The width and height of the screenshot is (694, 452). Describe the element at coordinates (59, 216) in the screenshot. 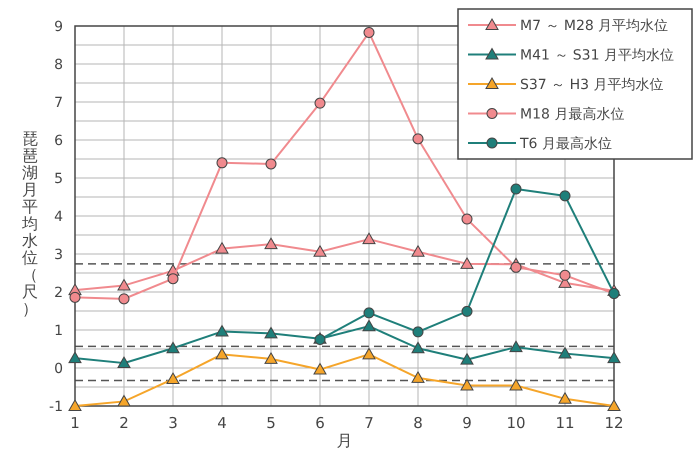

I see `y-tick-label: 4` at that location.